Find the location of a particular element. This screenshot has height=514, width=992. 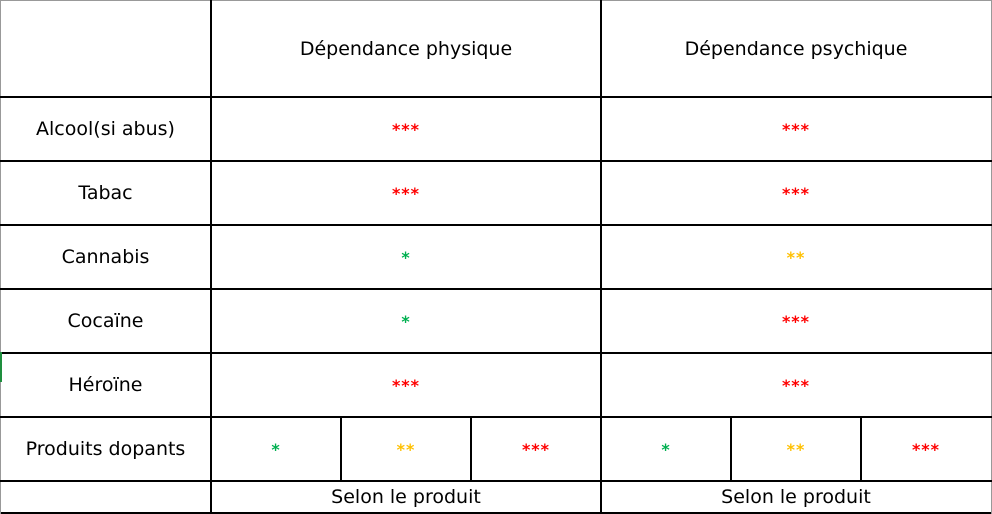

rating-tabac-psychique: *** is located at coordinates (796, 193).